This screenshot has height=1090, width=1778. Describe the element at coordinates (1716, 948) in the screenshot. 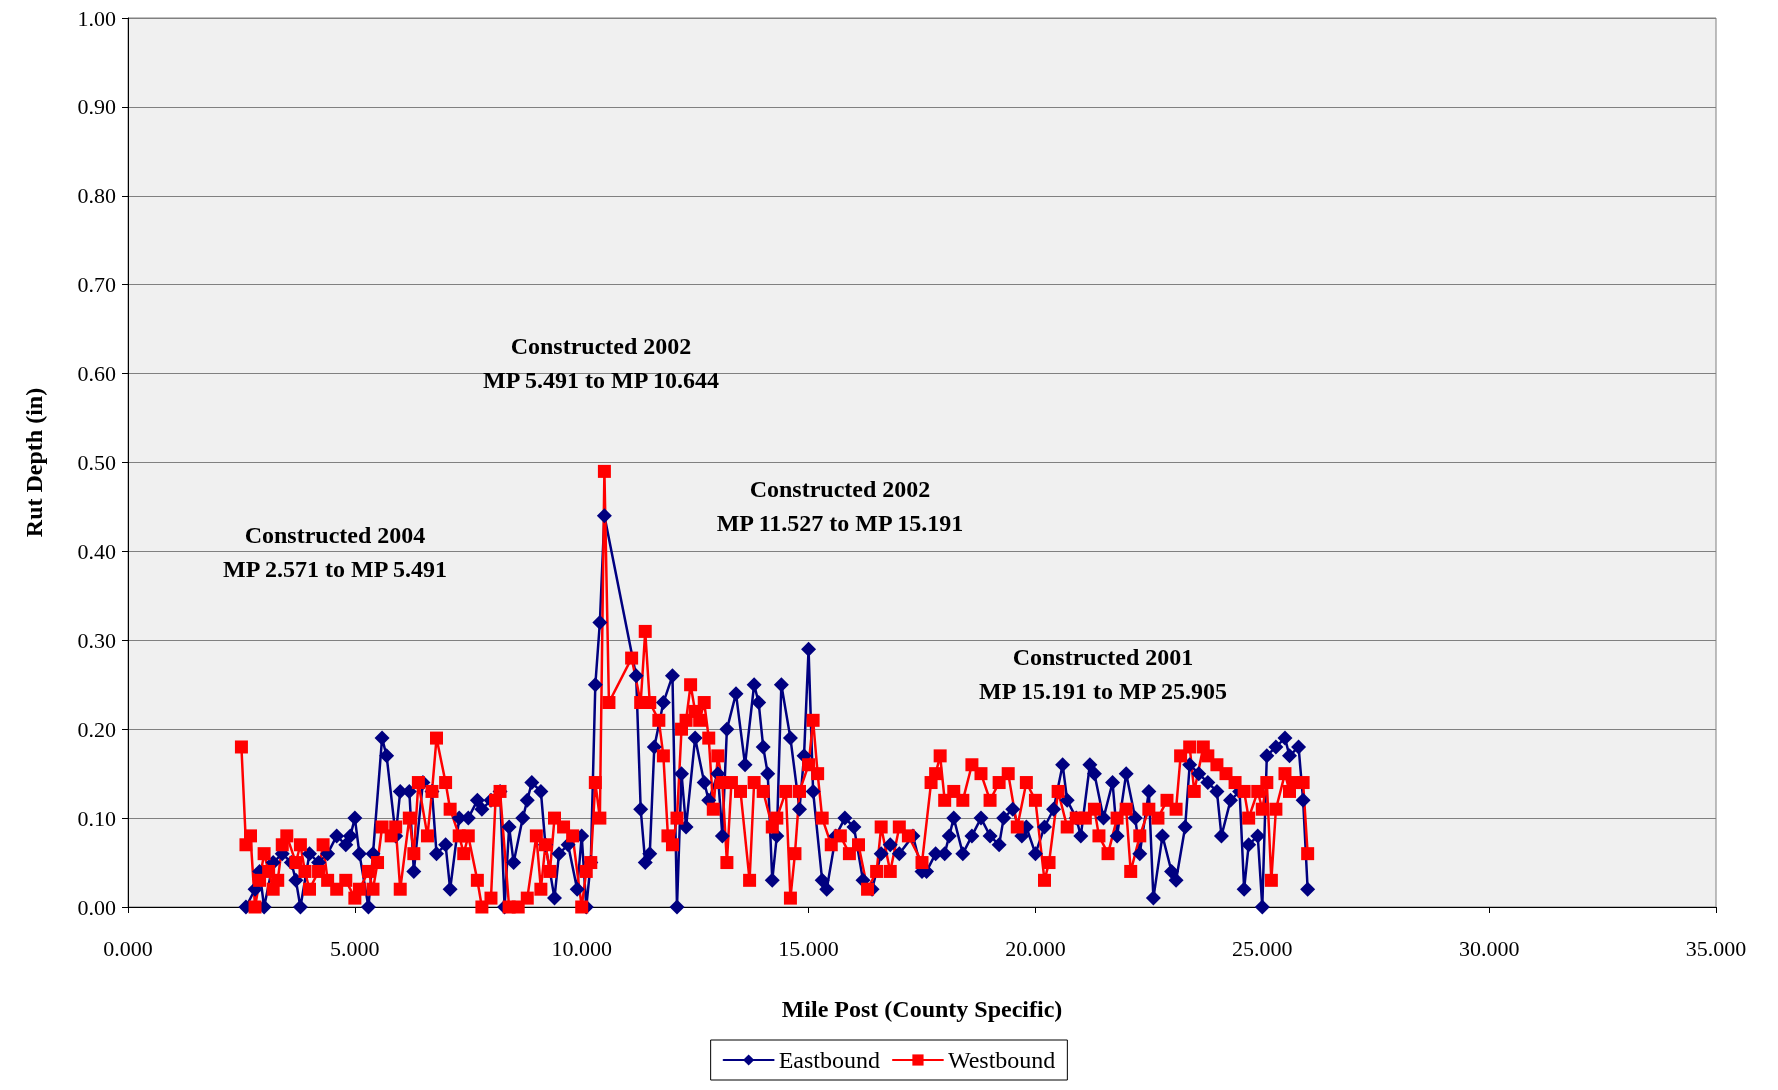

I see `x-tick-label: 35.000` at that location.